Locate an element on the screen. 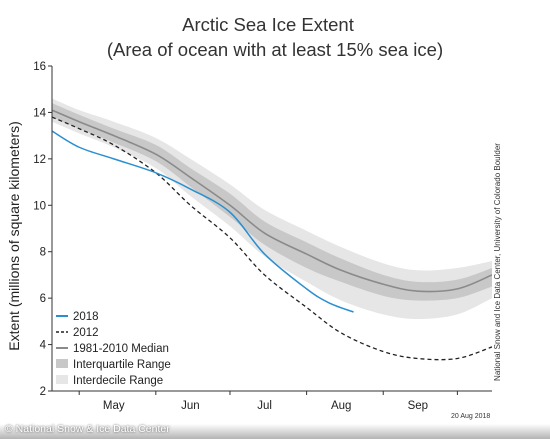  y-tick-label: 8 is located at coordinates (43, 253).